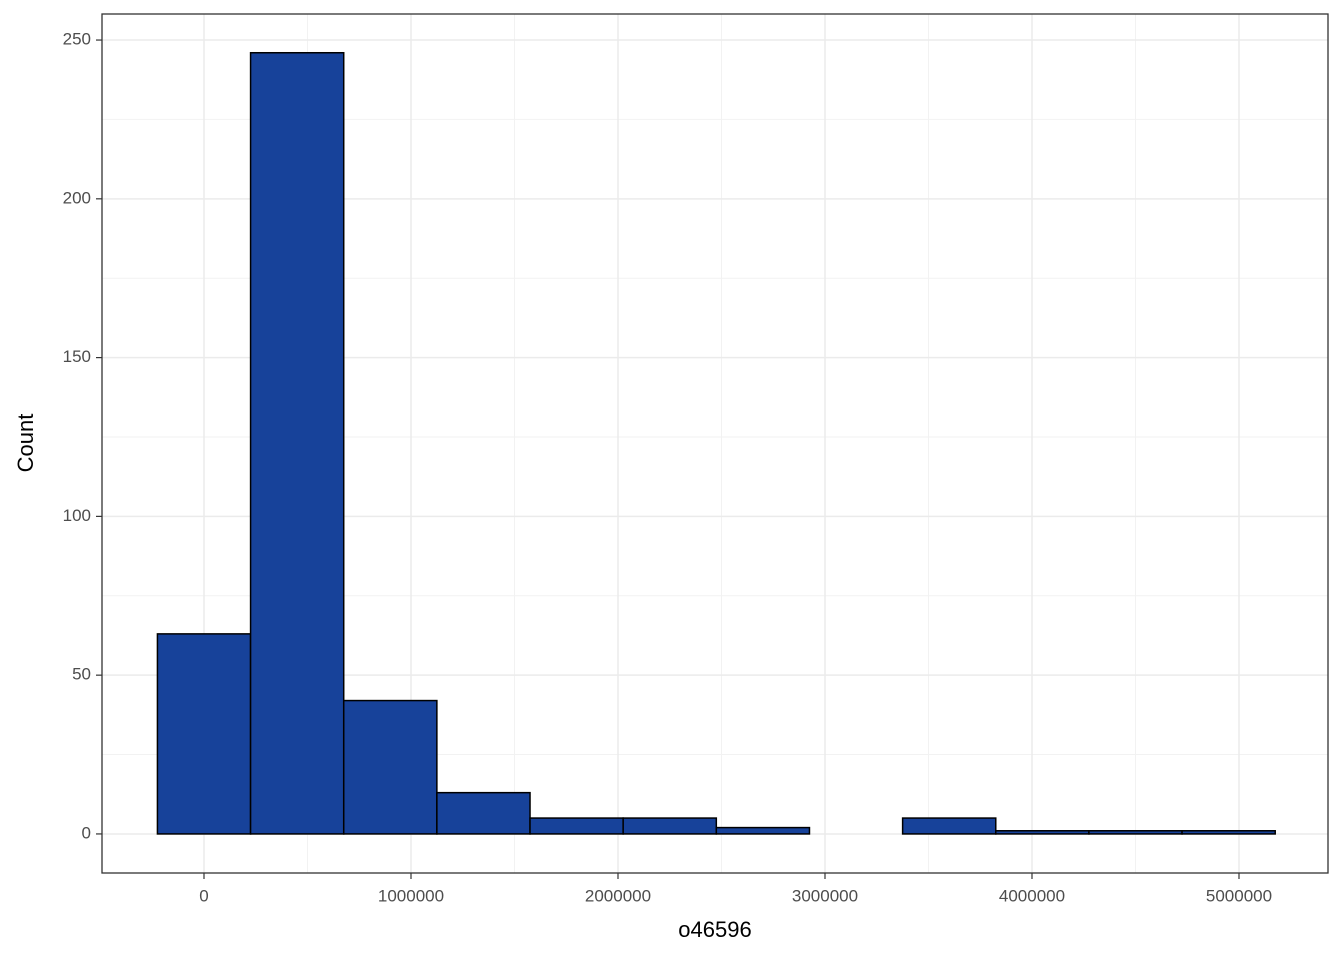 Image resolution: width=1344 pixels, height=960 pixels. Describe the element at coordinates (77, 39) in the screenshot. I see `y-tick-label: 250` at that location.